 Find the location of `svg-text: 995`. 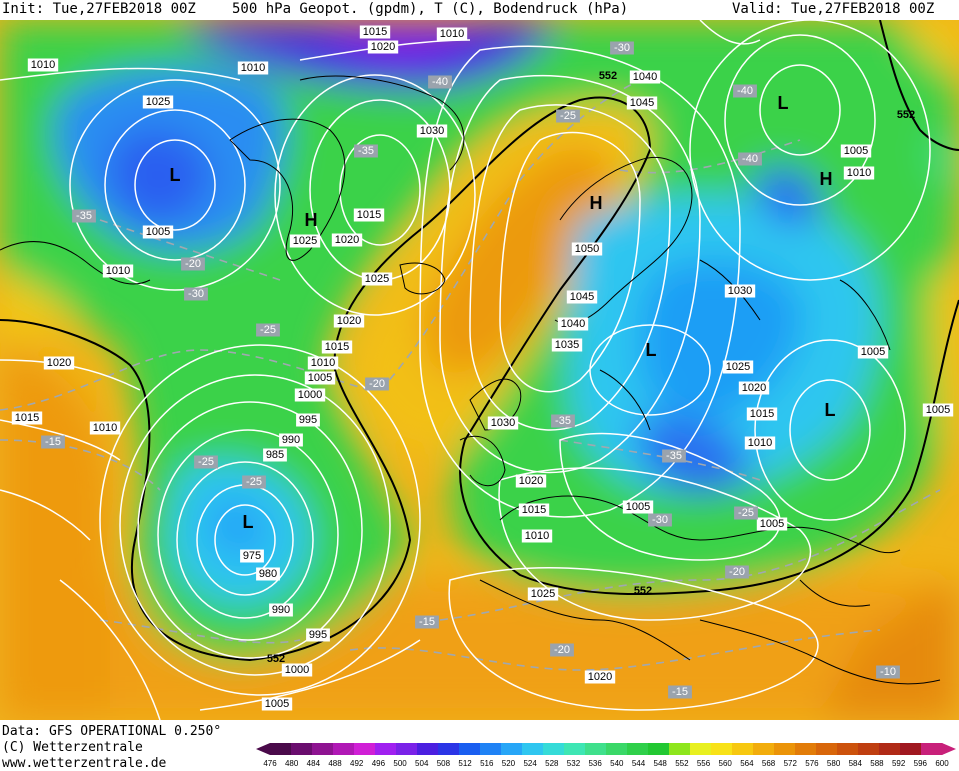

svg-text: 995 is located at coordinates (318, 635).